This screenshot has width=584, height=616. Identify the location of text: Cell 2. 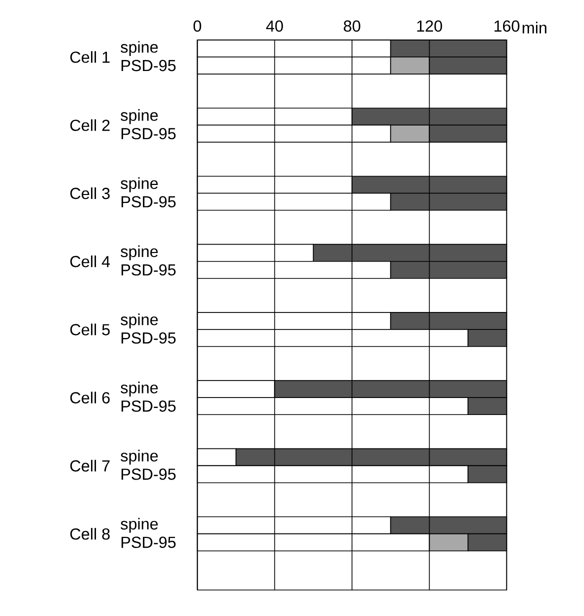
(90, 125).